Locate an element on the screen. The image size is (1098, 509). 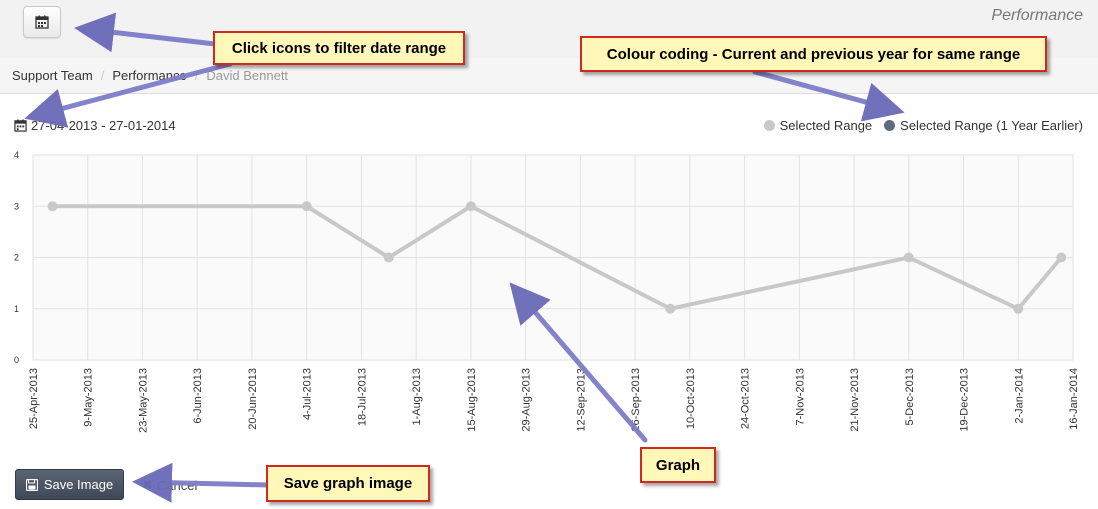
y-tick-label: 2 is located at coordinates (16, 258).